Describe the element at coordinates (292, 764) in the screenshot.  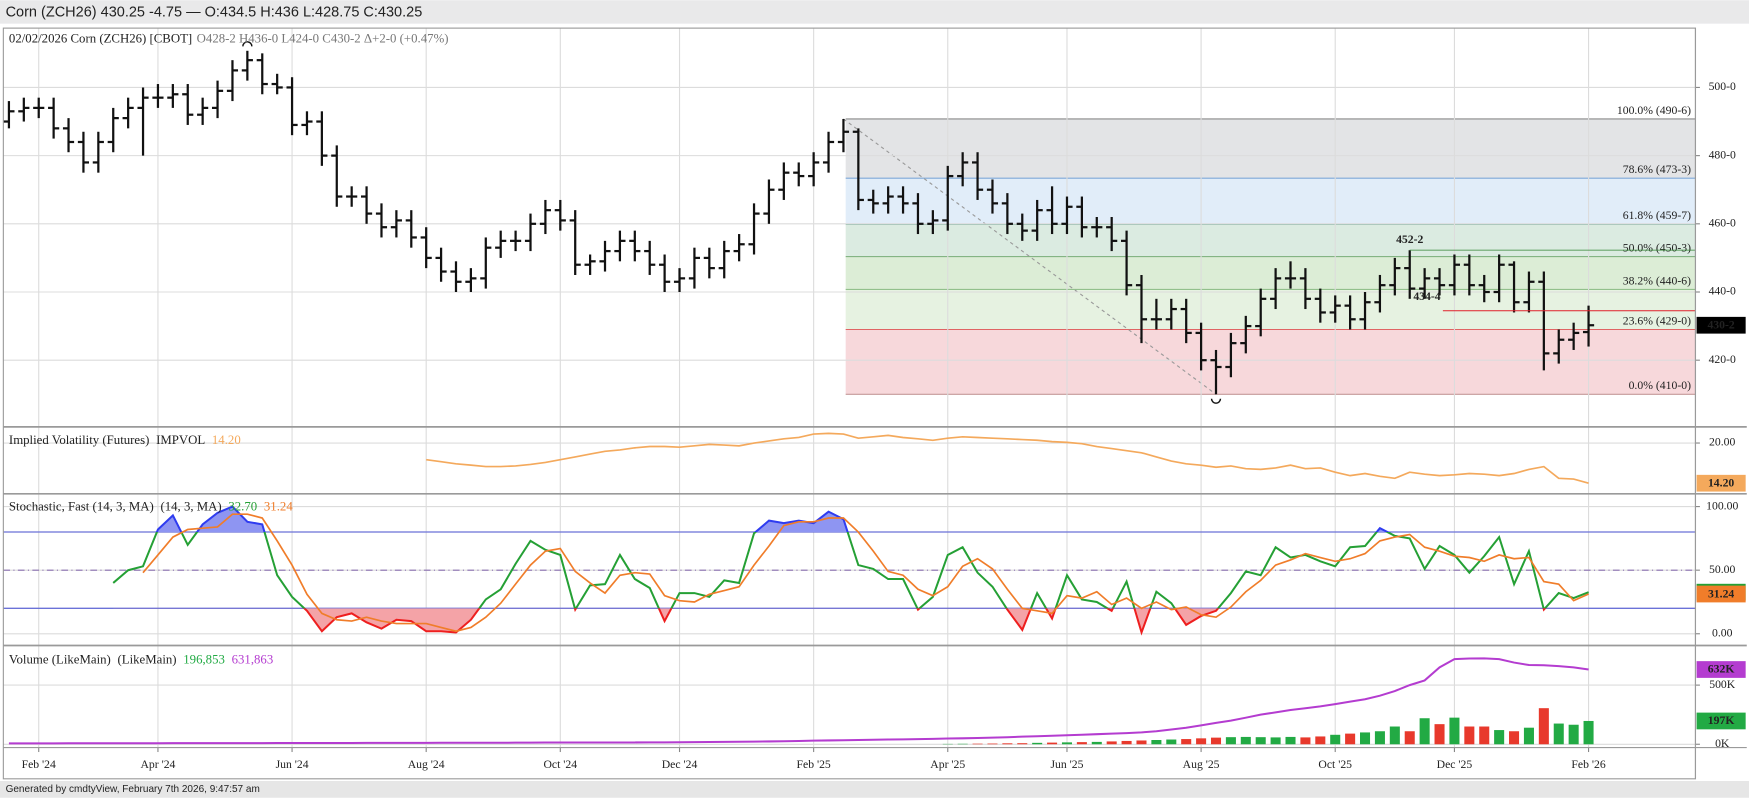
I see `x-tick-label: Jun '24` at that location.